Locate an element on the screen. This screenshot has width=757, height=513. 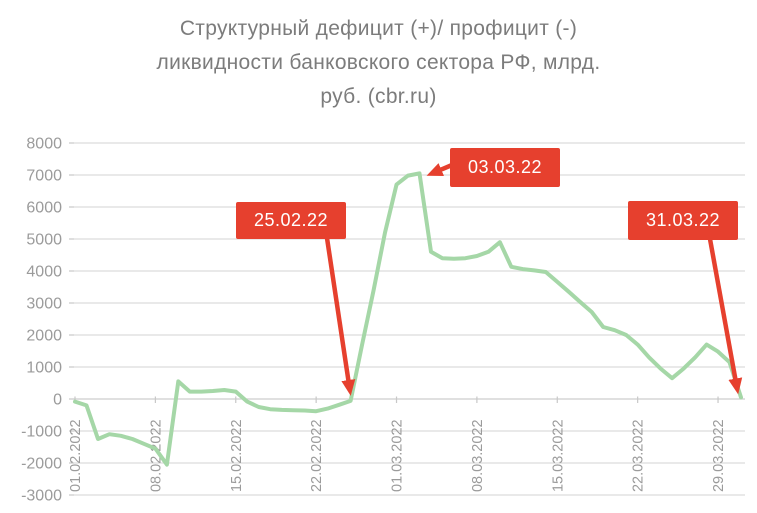
x-axis-label: 08.03.2022 is located at coordinates (478, 455).